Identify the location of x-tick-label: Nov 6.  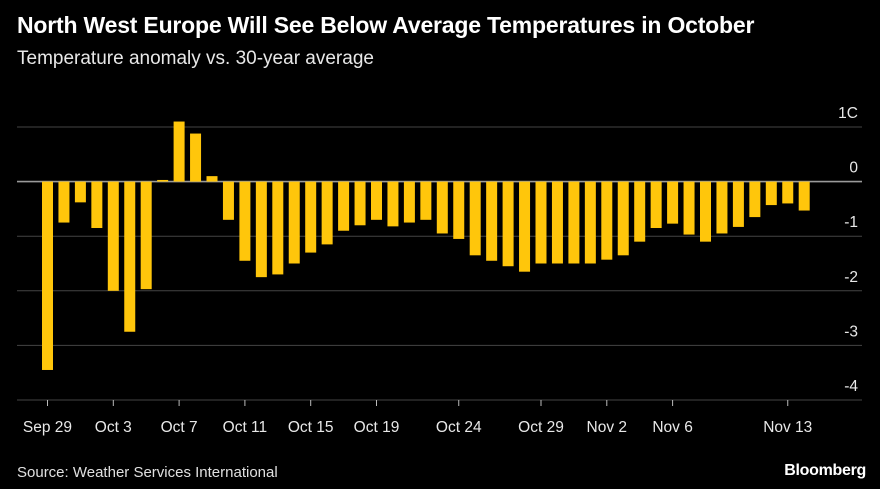
(672, 427).